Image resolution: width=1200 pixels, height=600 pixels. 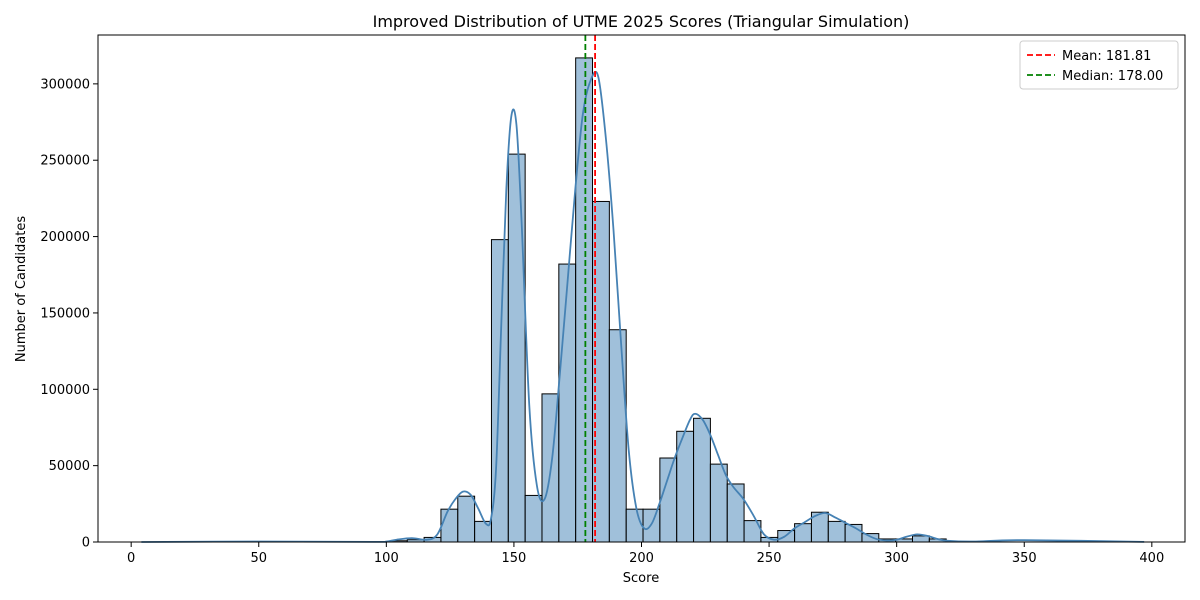 I want to click on x-tick-label: 0, so click(x=131, y=558).